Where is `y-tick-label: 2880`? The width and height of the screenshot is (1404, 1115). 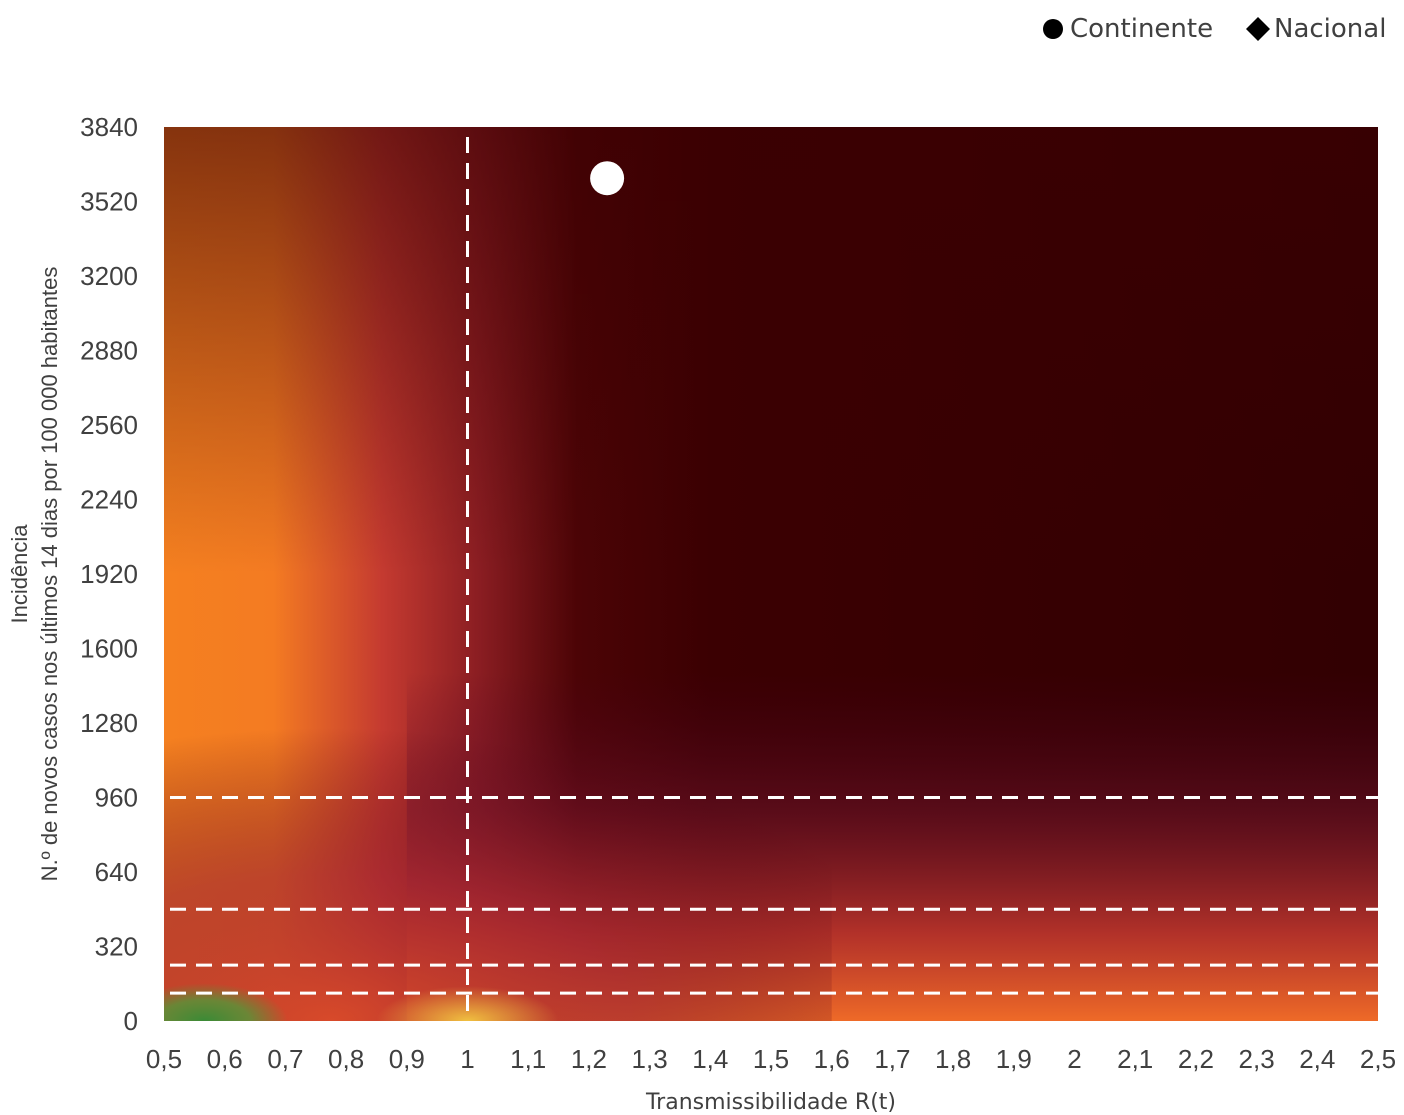
y-tick-label: 2880 is located at coordinates (109, 351).